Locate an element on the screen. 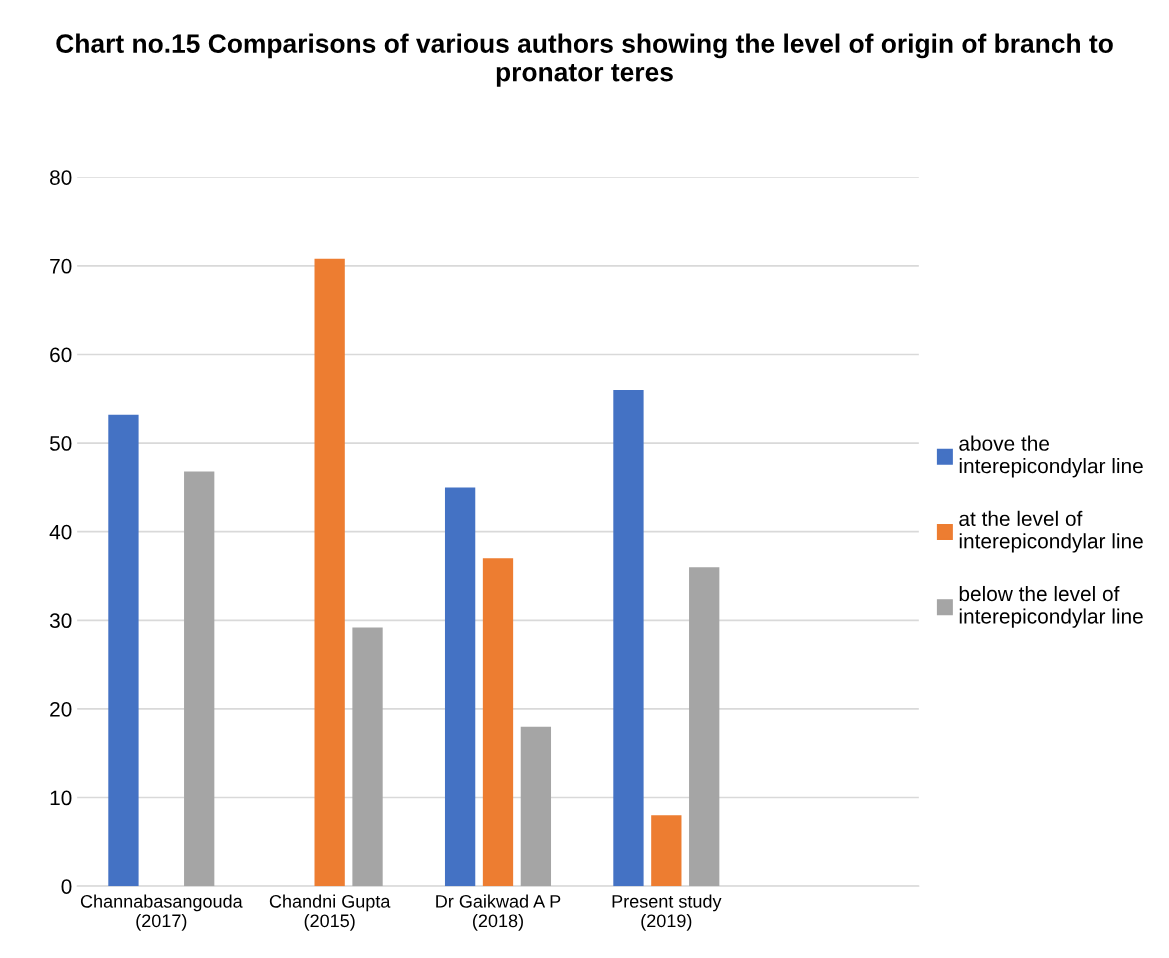 The height and width of the screenshot is (958, 1169). y-tick-label: 0 is located at coordinates (66, 886).